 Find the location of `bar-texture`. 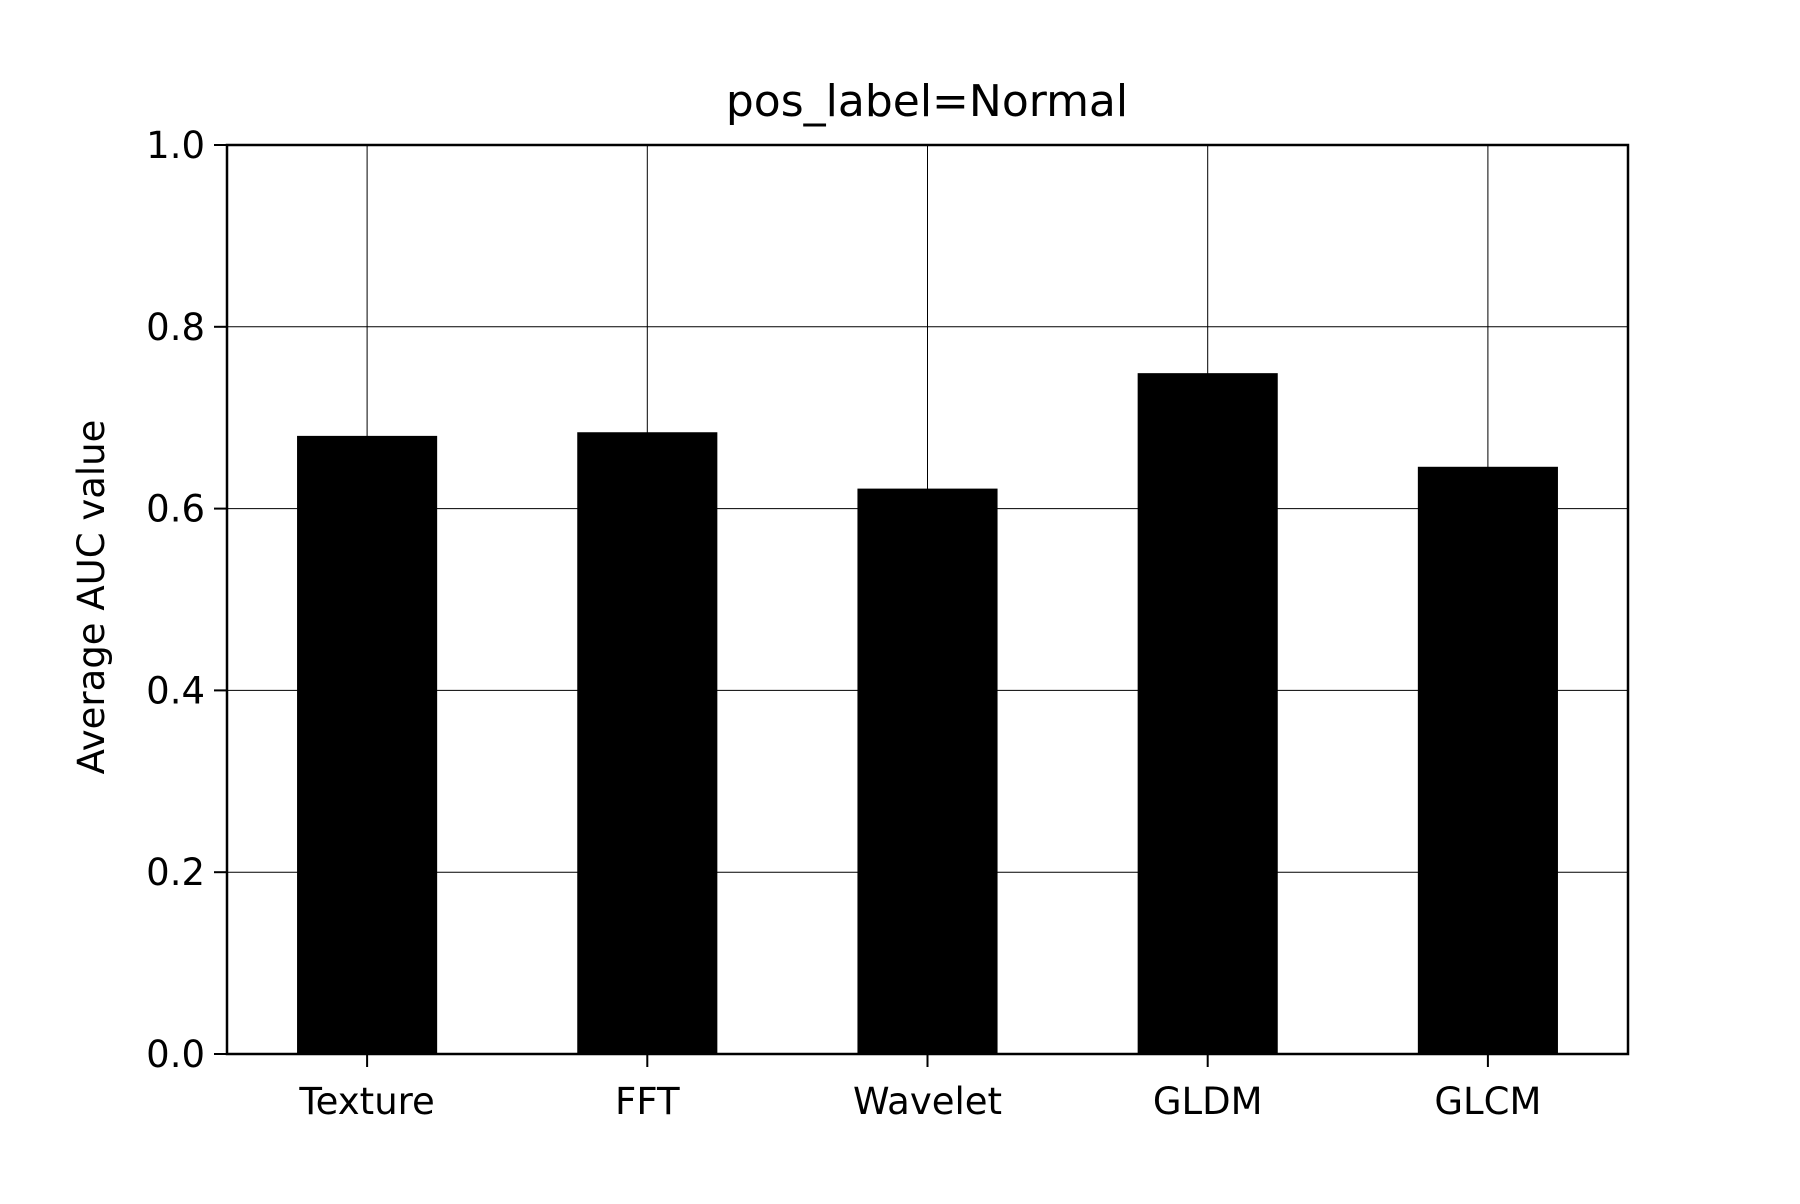

bar-texture is located at coordinates (367, 744).